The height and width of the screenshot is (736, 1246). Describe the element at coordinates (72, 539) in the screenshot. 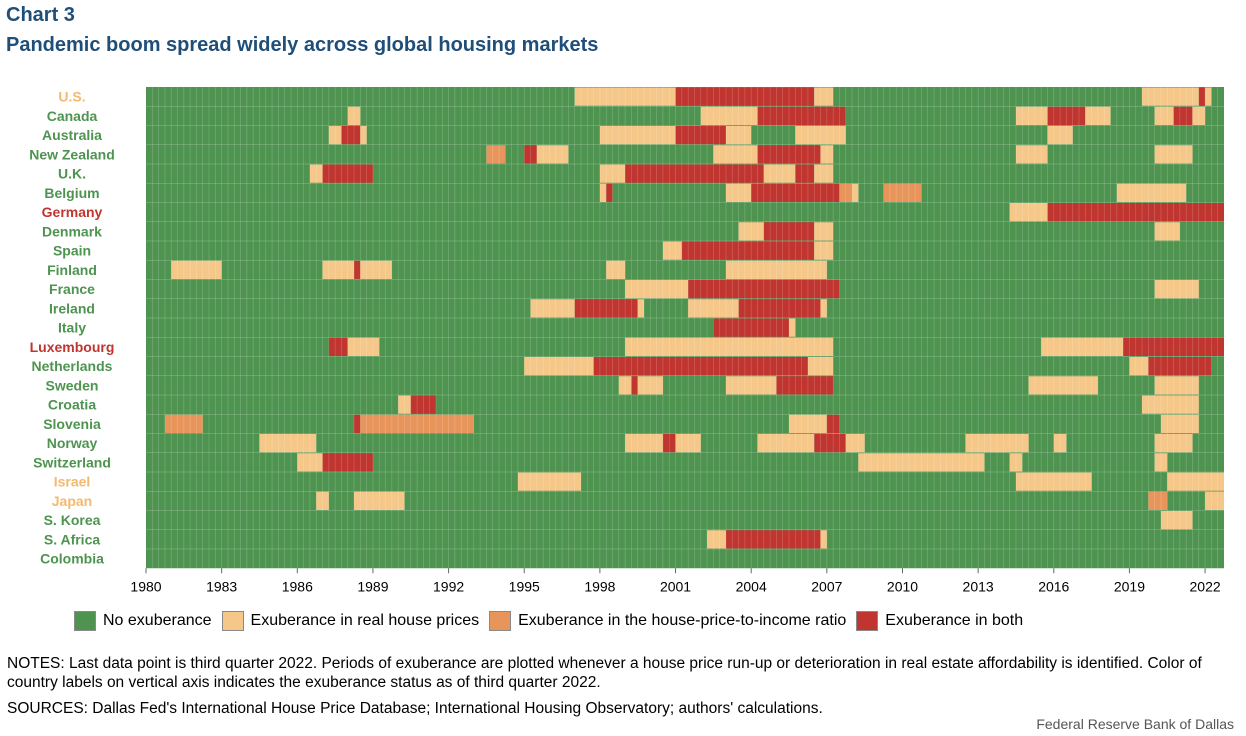

I see `country-label: S. Africa` at that location.